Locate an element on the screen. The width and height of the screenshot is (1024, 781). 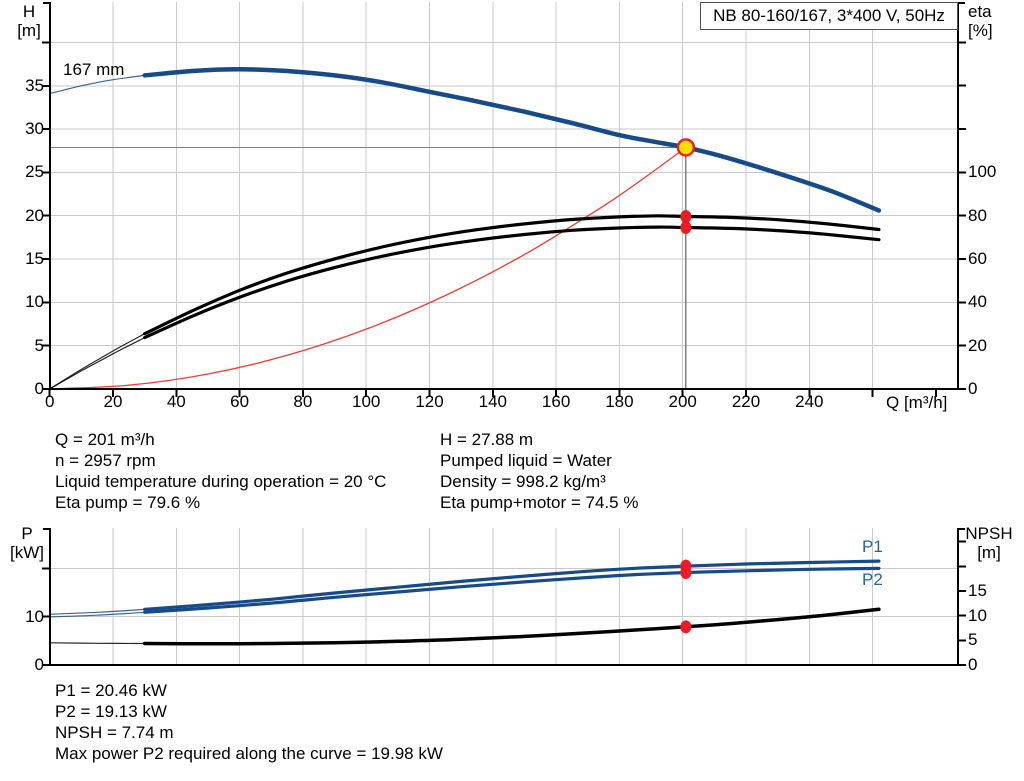
curve-eta_pump is located at coordinates (512, 275).